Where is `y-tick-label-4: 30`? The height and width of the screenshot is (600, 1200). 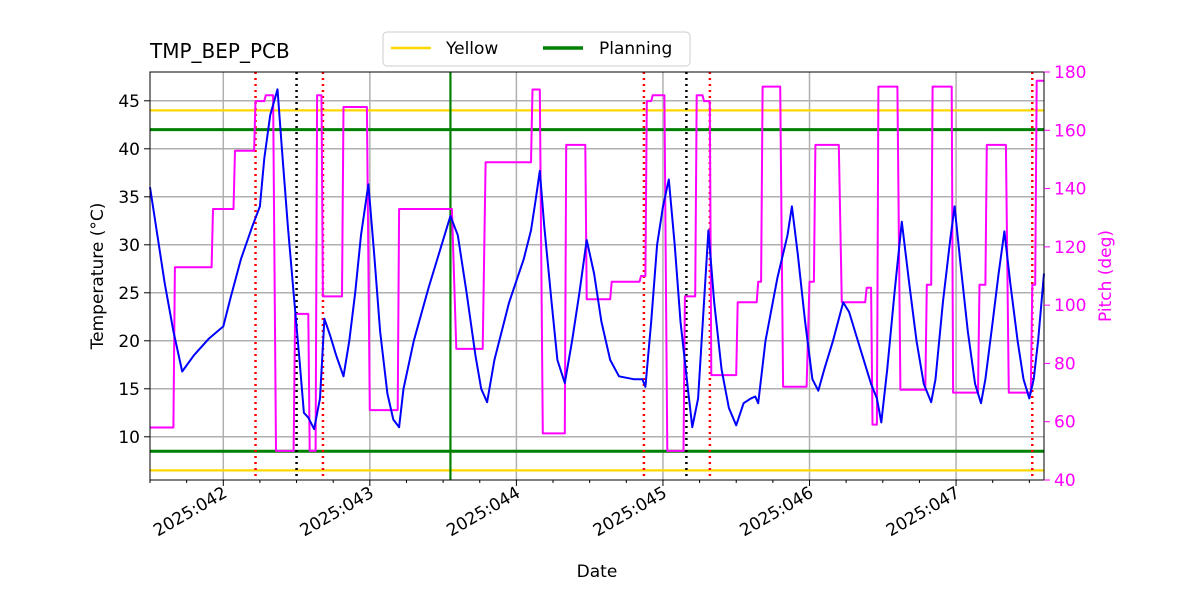
y-tick-label-4: 30 is located at coordinates (129, 246).